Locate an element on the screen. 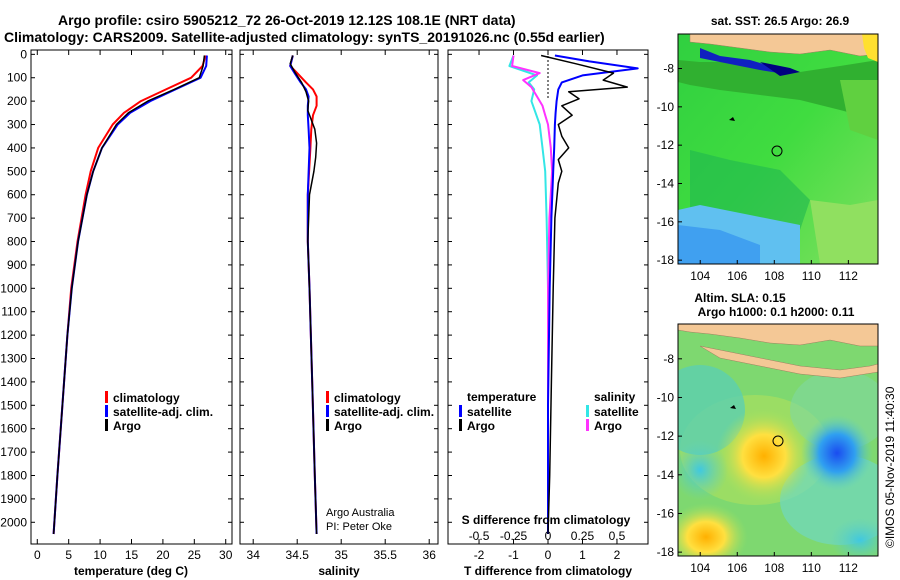 The image size is (900, 580). credit-pi: PI: Peter Oke is located at coordinates (359, 527).